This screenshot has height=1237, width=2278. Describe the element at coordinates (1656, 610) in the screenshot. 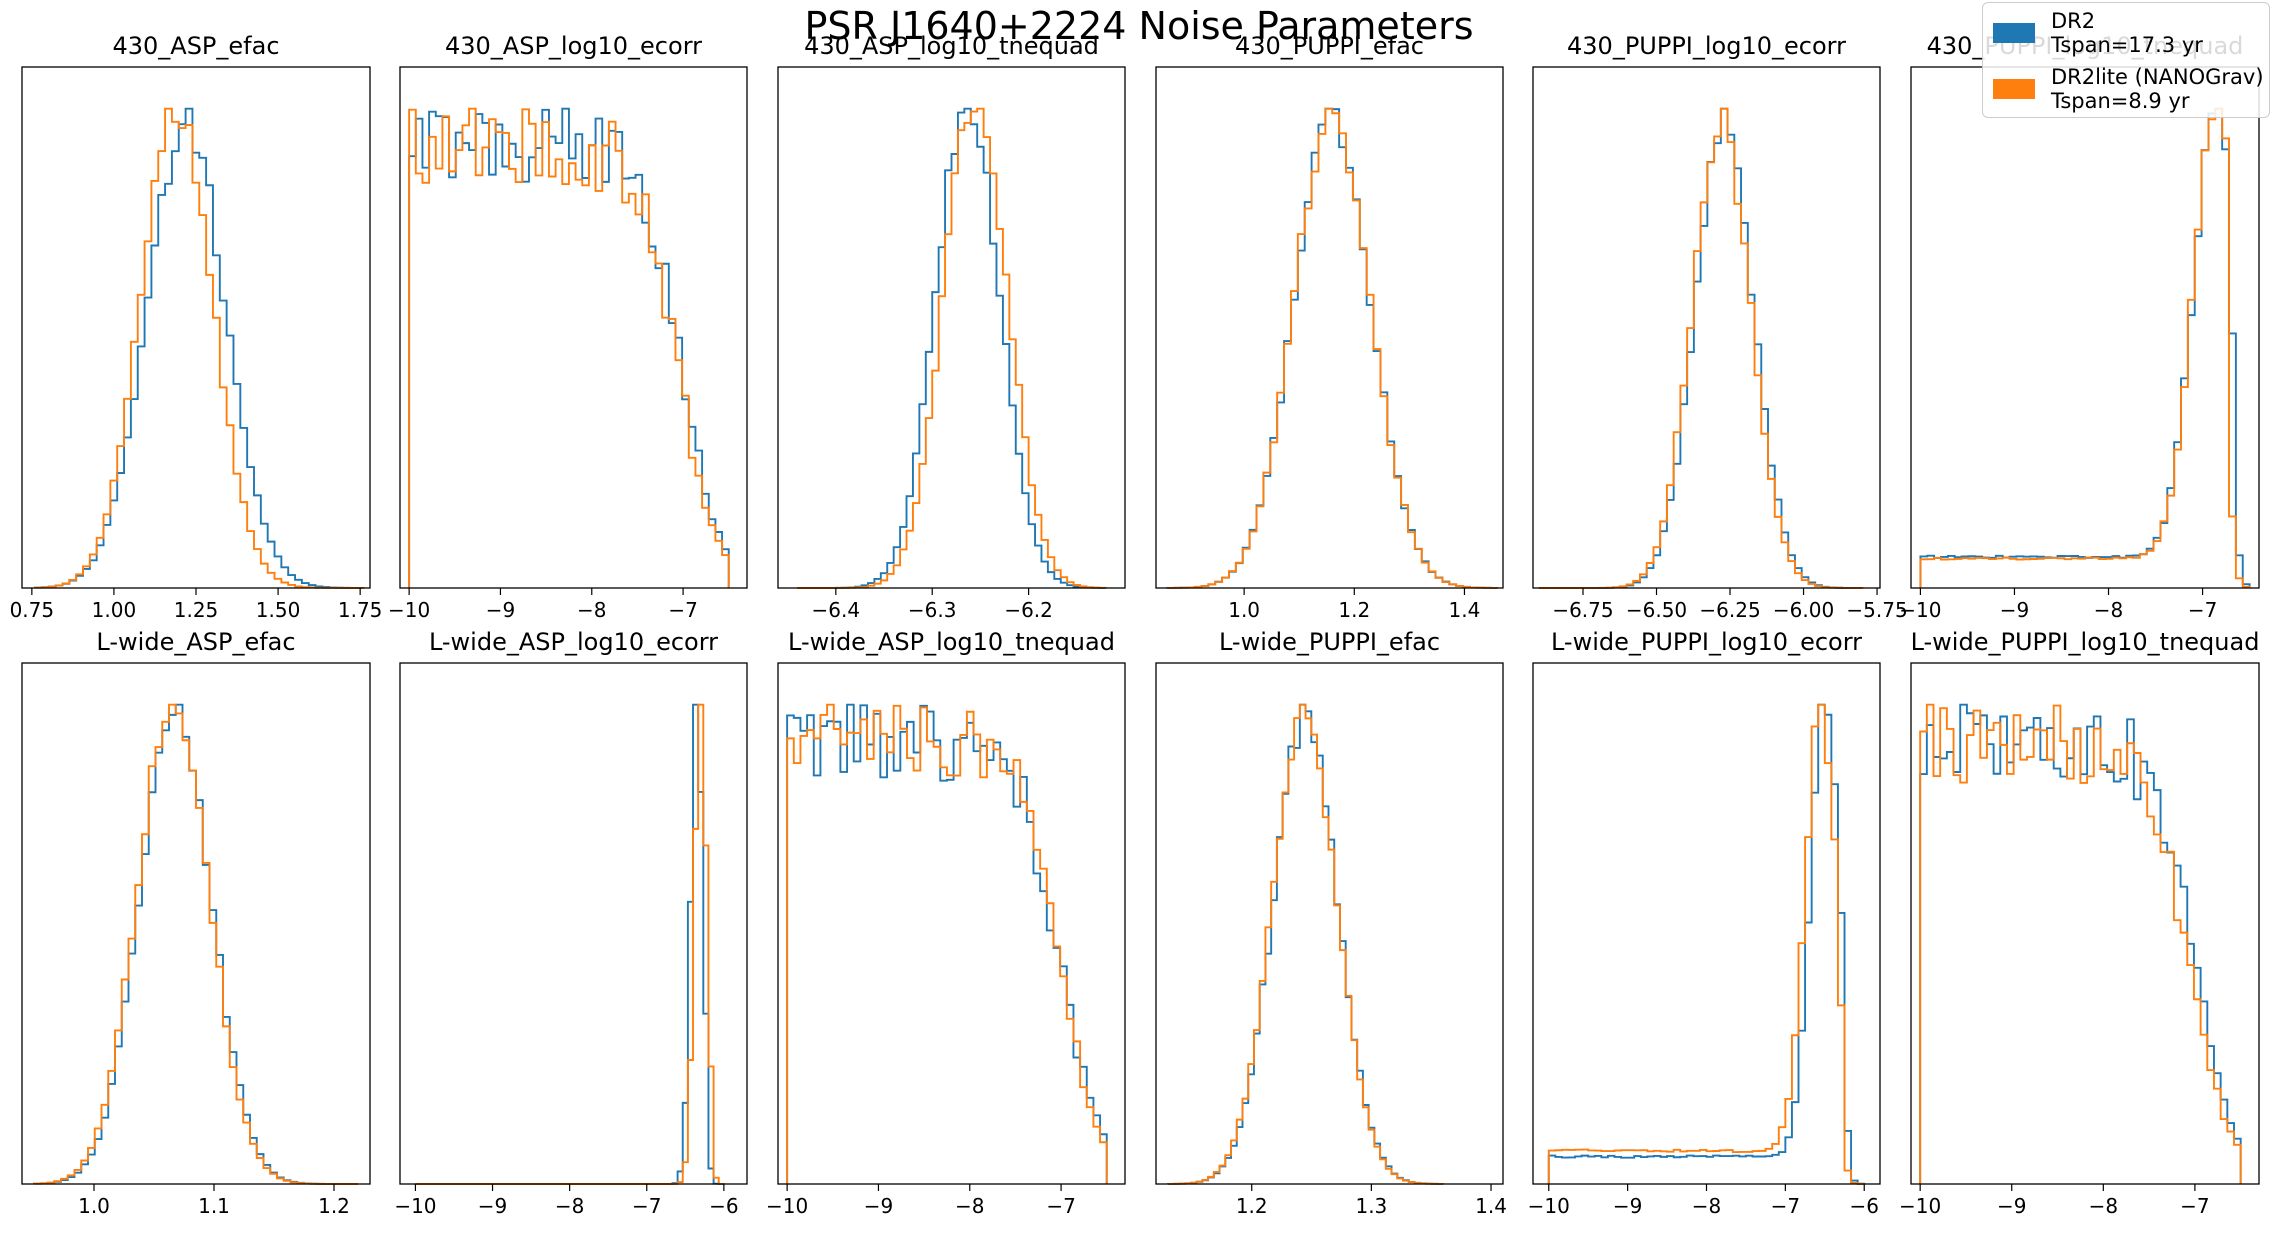

I see `x-tick-label: −6.50` at that location.